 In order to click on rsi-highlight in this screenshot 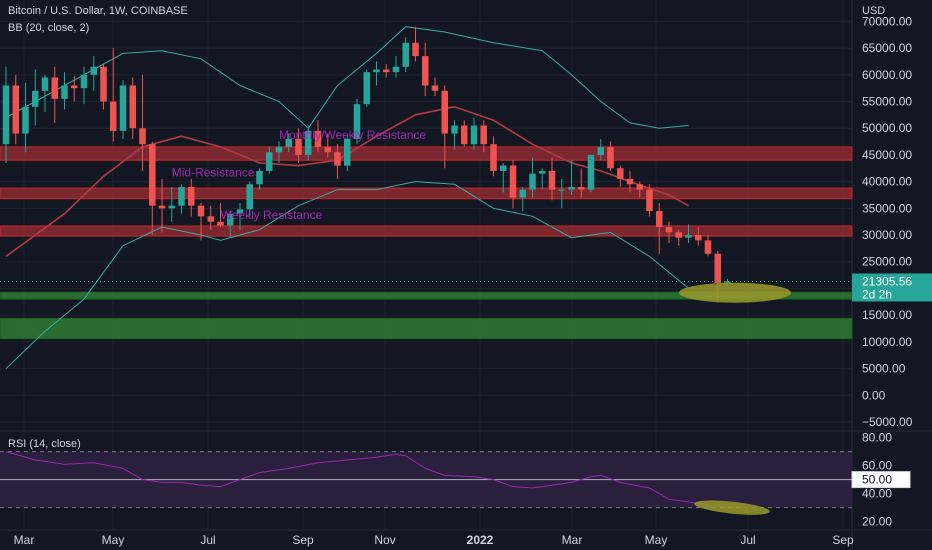, I will do `click(732, 507)`.